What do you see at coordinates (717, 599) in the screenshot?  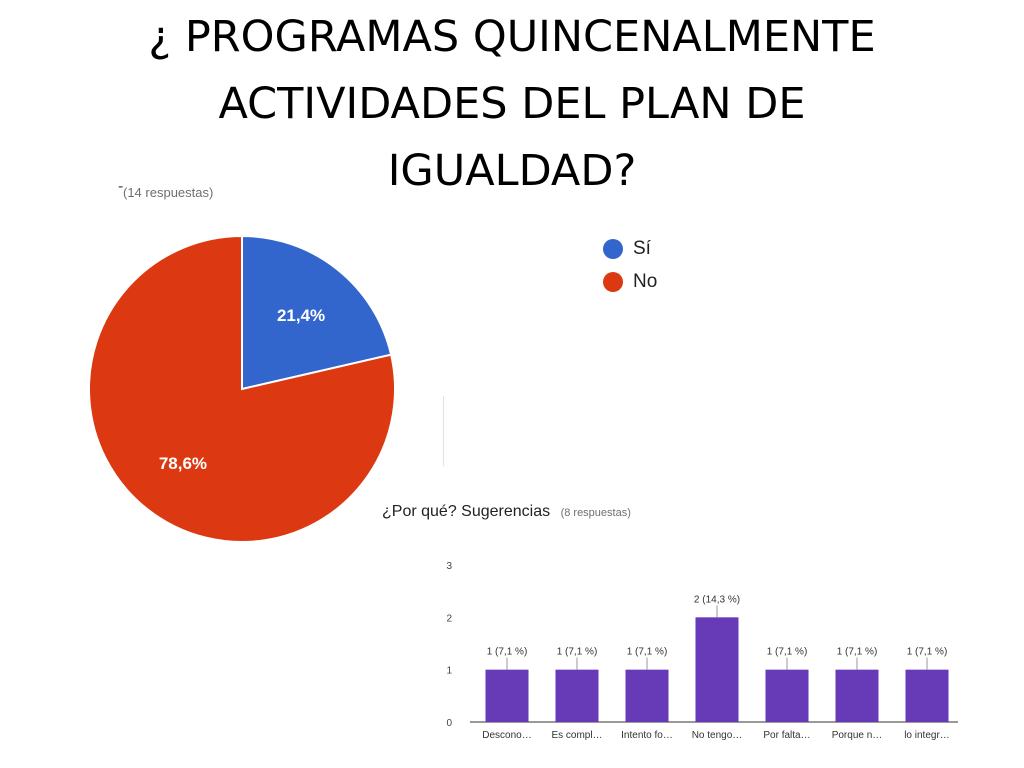 I see `bar-data-label: 2 (14,3 %)` at bounding box center [717, 599].